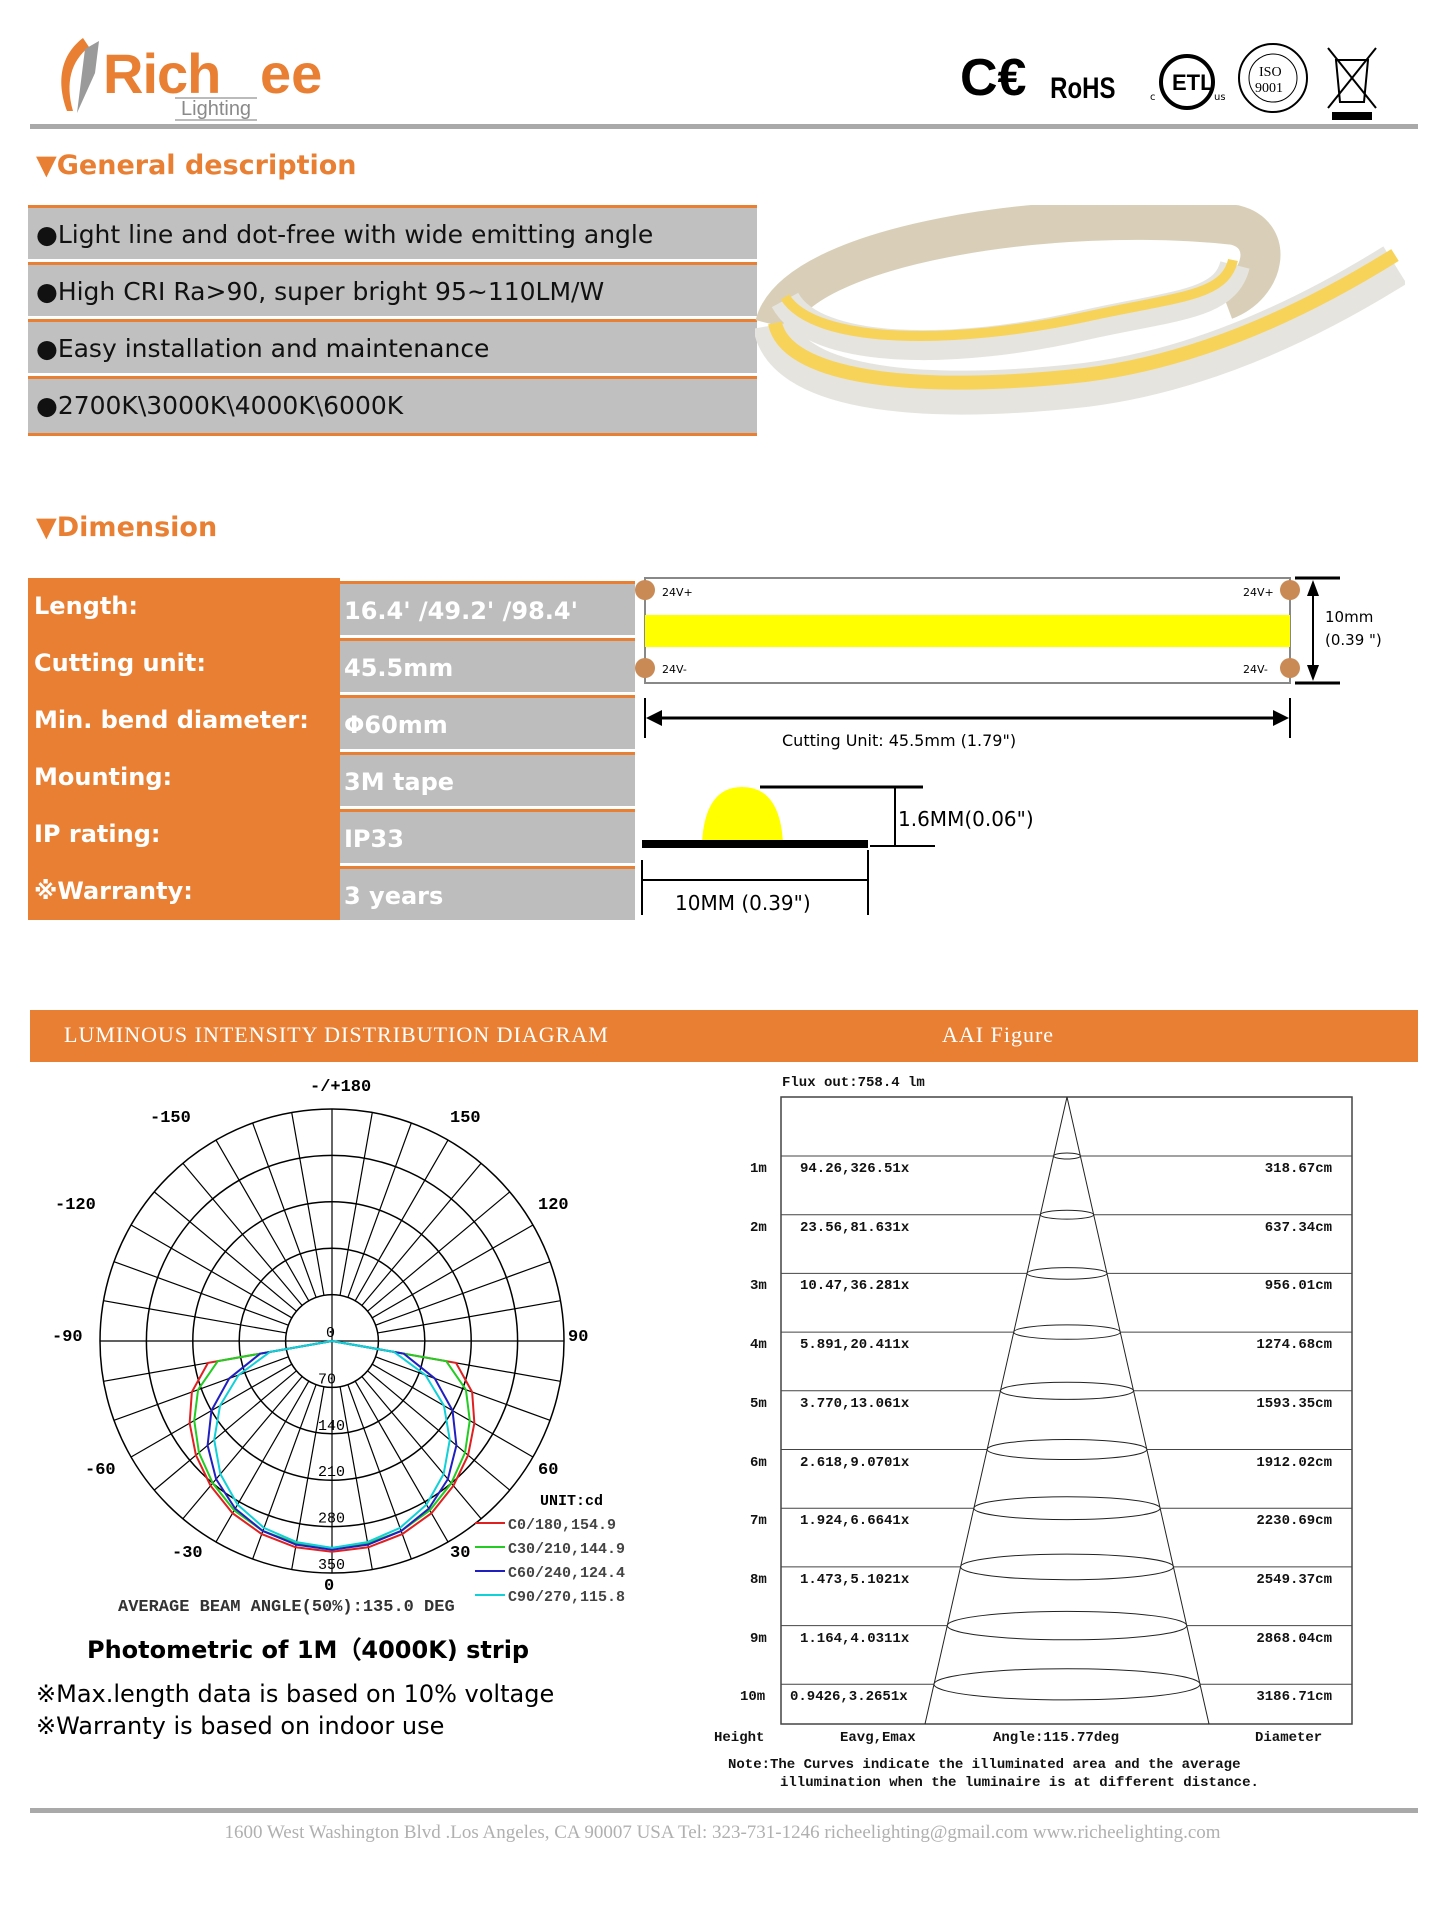 The height and width of the screenshot is (1925, 1445). What do you see at coordinates (743, 903) in the screenshot?
I see `base-width-label: 10MM (0.39")` at bounding box center [743, 903].